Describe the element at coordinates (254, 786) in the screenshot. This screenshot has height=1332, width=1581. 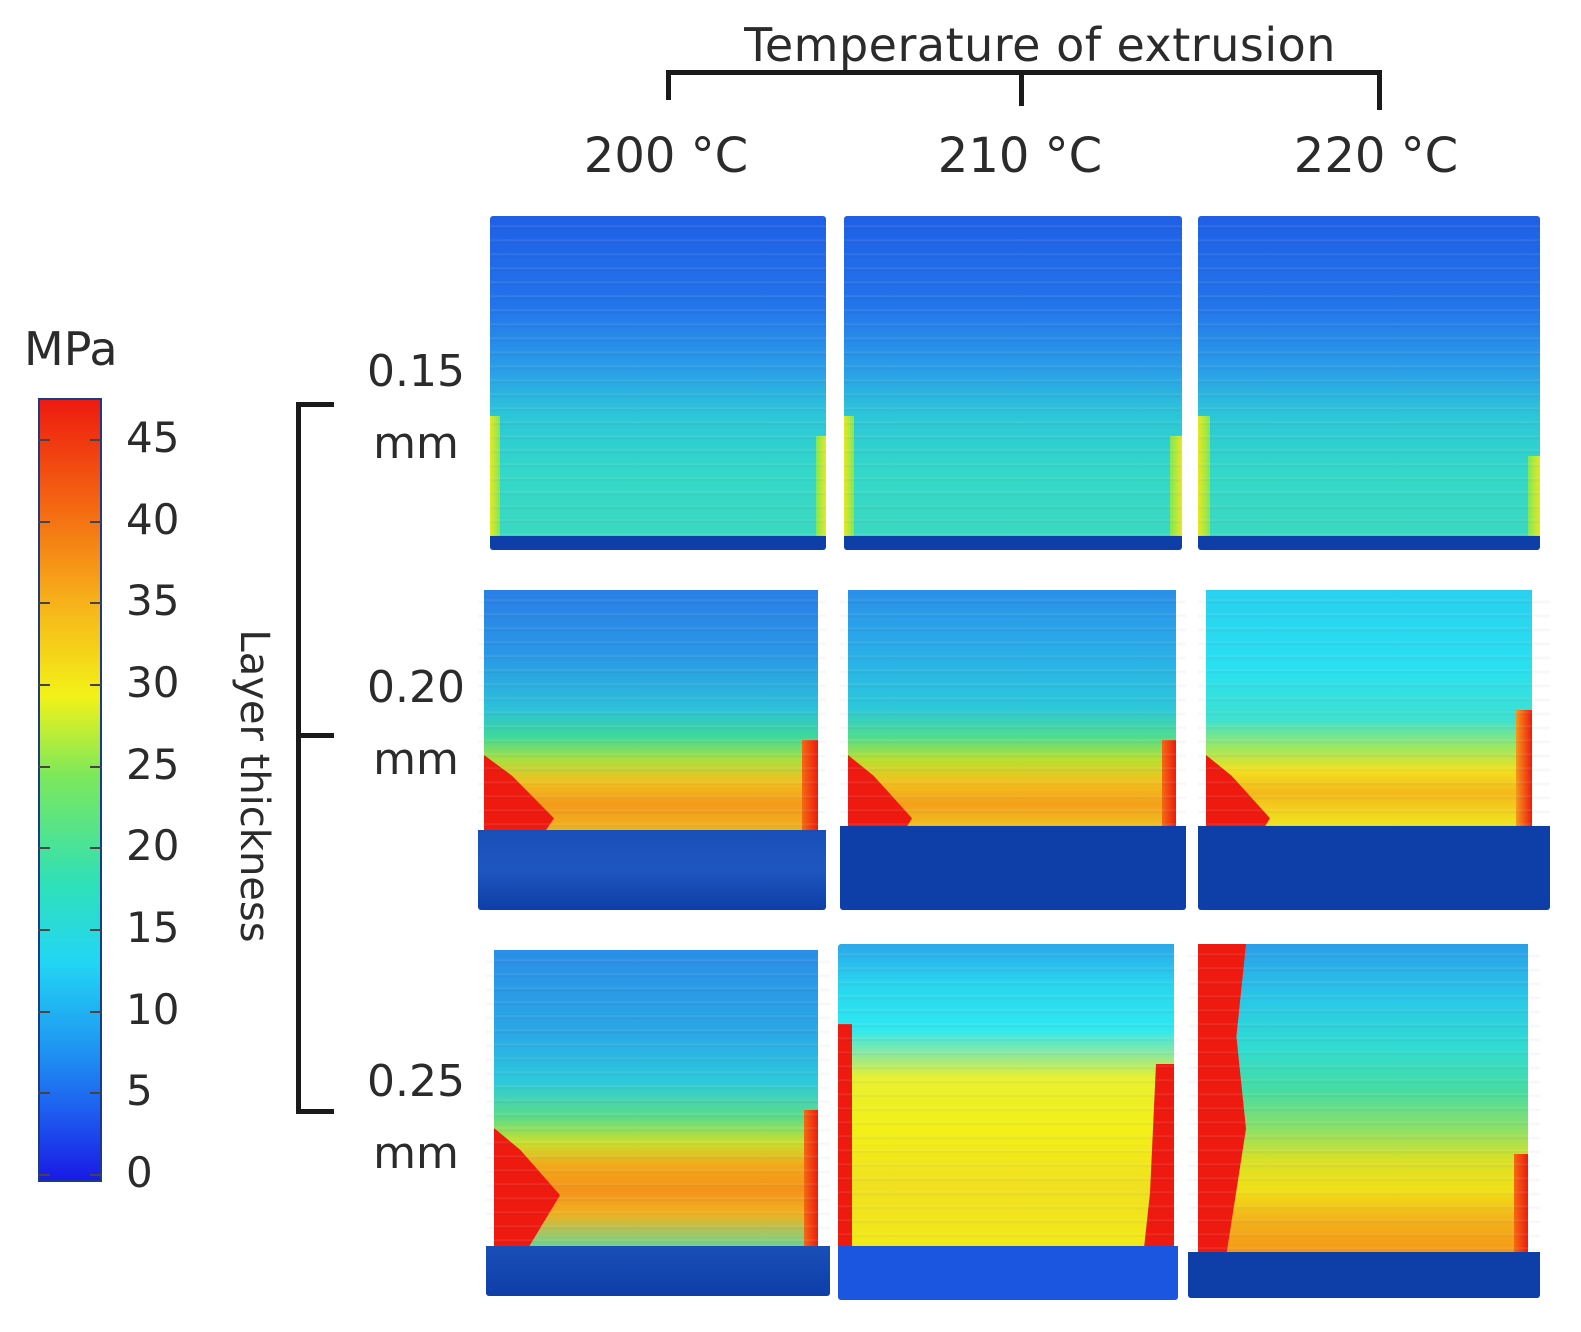
I see `row-axis-title: Layer thickness` at that location.